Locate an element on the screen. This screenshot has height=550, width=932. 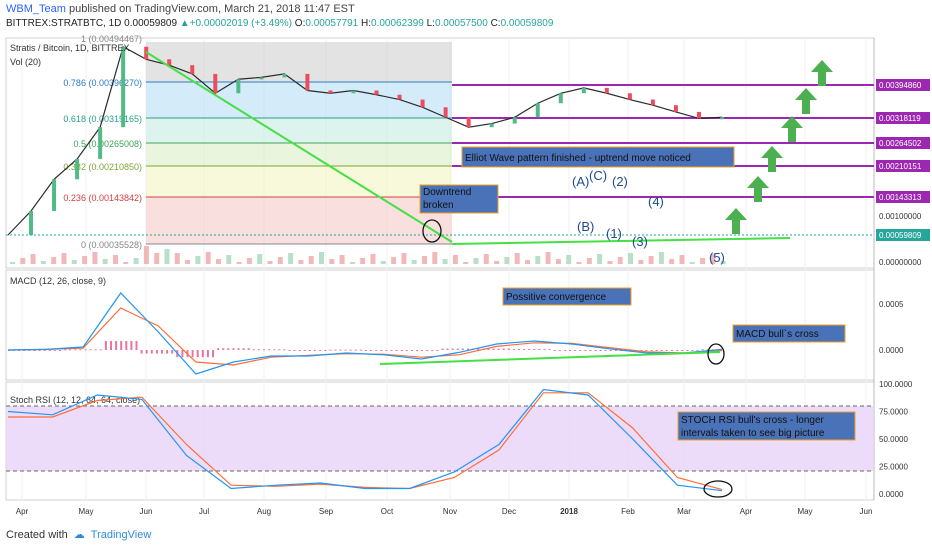
tradingview-logo-icon: ☁ is located at coordinates (79, 535).